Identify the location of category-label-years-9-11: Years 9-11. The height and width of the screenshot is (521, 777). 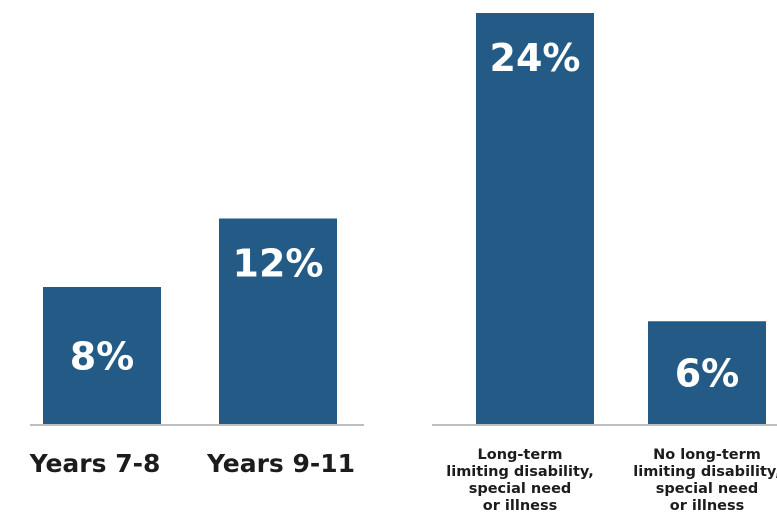
(280, 463).